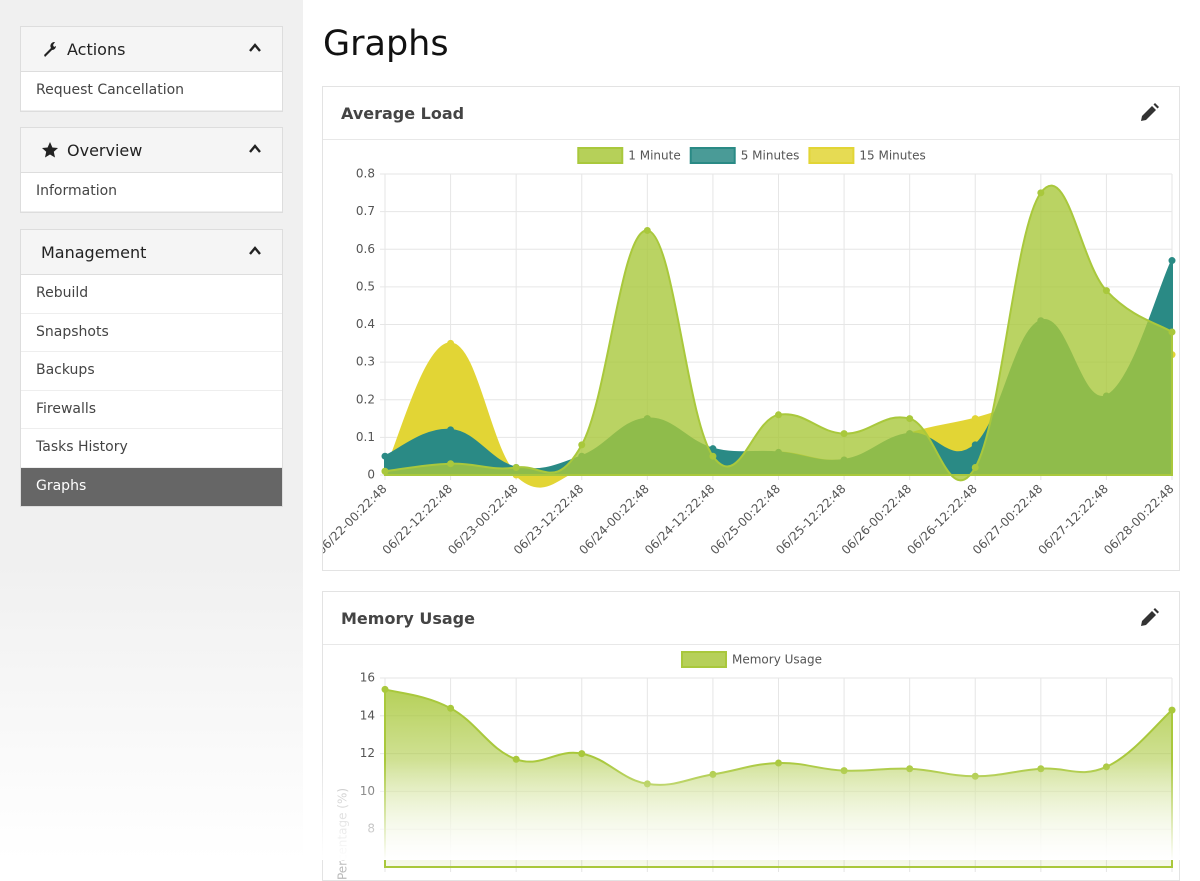  What do you see at coordinates (365, 324) in the screenshot?
I see `y-tick-label: 0.4` at bounding box center [365, 324].